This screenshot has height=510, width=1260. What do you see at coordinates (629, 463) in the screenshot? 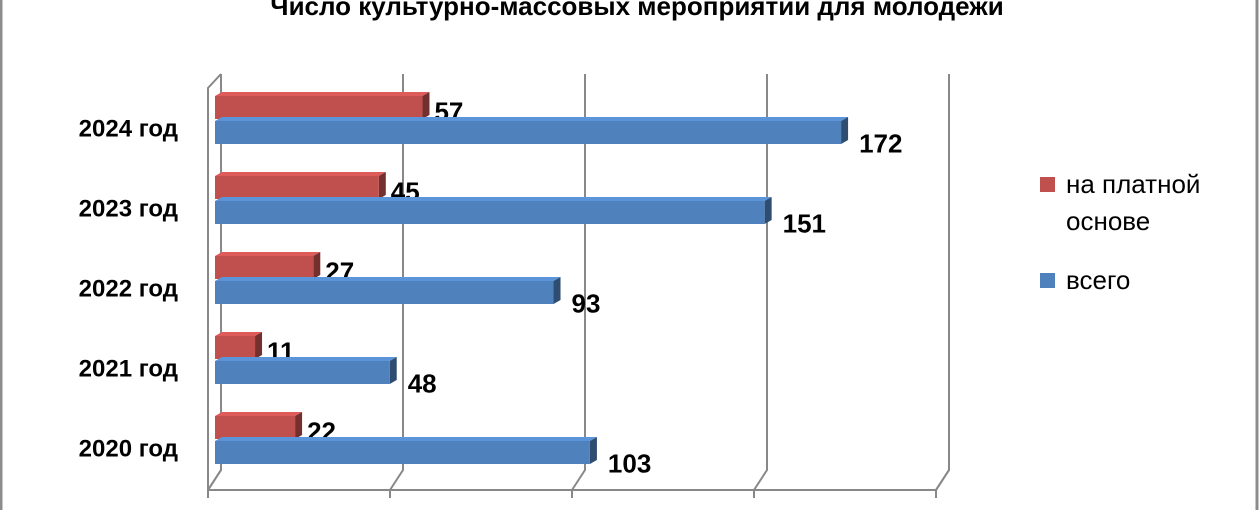
I see `value-label: 103` at bounding box center [629, 463].